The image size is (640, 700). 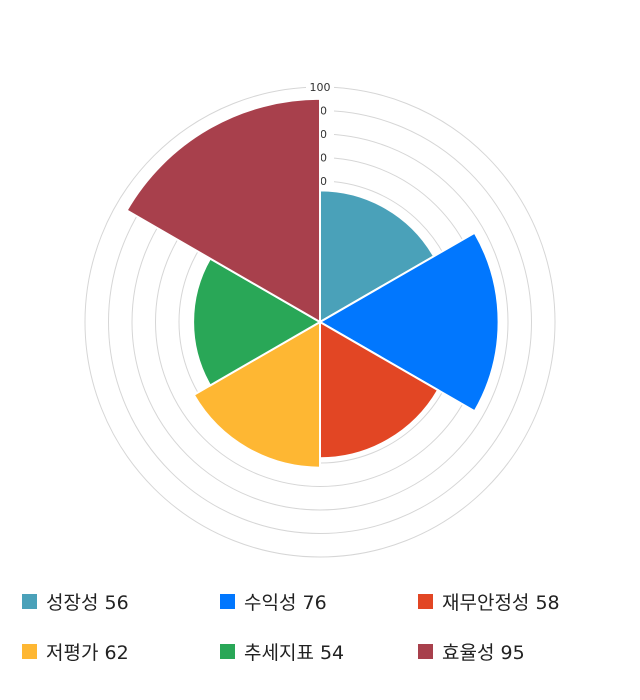 I want to click on legend-item: 재무안정성 58, so click(x=489, y=601).